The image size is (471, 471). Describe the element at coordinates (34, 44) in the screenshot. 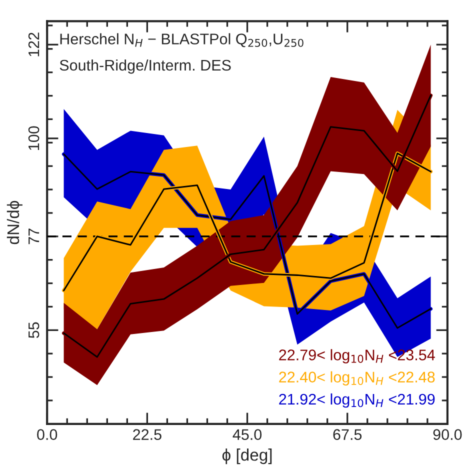

I see `y-tick-label: 122` at that location.